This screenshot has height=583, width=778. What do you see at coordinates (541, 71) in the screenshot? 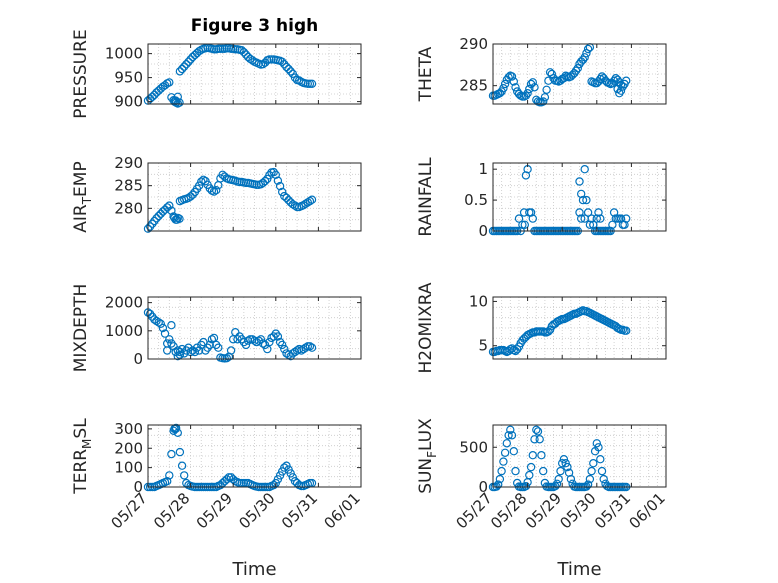
I see `subplot-theta: 285 290 THETA` at bounding box center [541, 71].